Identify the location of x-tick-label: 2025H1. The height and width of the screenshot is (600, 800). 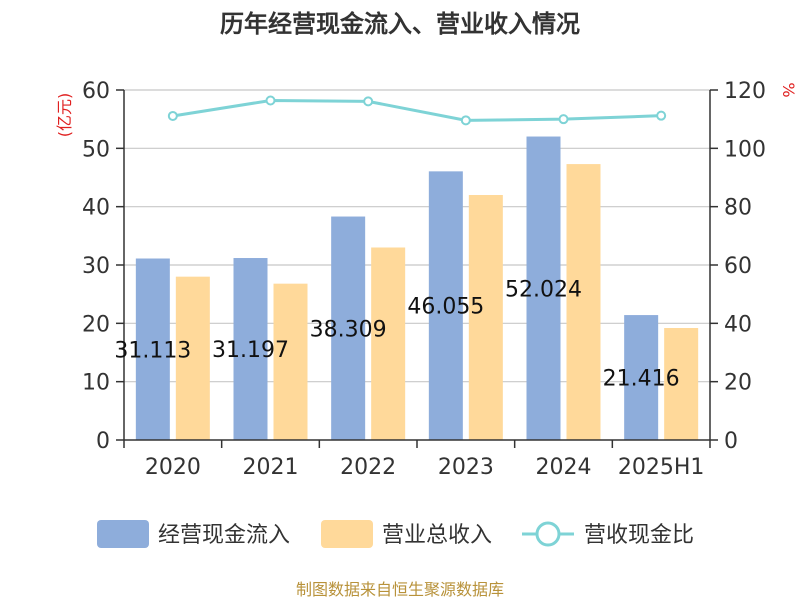
(661, 467).